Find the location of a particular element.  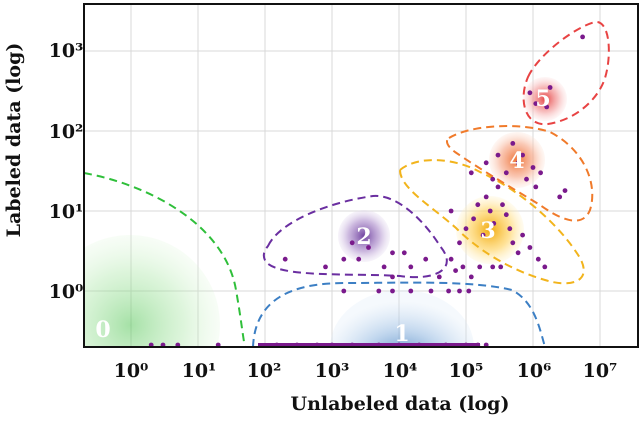

x-tick-label: 10³ is located at coordinates (332, 371).